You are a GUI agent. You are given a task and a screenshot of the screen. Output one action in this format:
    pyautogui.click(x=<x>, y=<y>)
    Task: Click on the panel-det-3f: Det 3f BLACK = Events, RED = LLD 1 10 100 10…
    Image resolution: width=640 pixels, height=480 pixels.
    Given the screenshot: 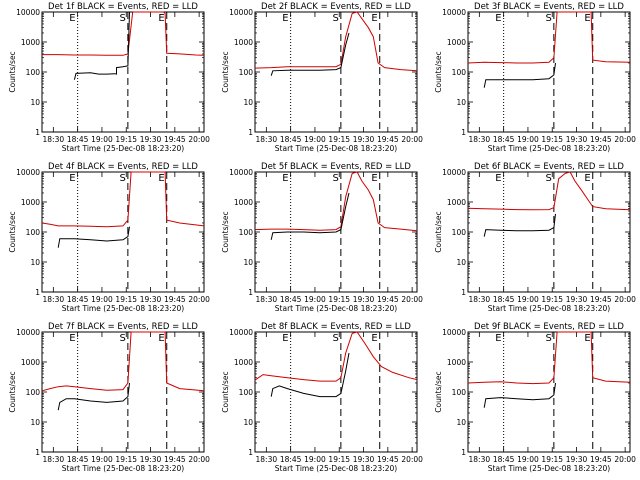 What is the action you would take?
    pyautogui.click(x=535, y=77)
    